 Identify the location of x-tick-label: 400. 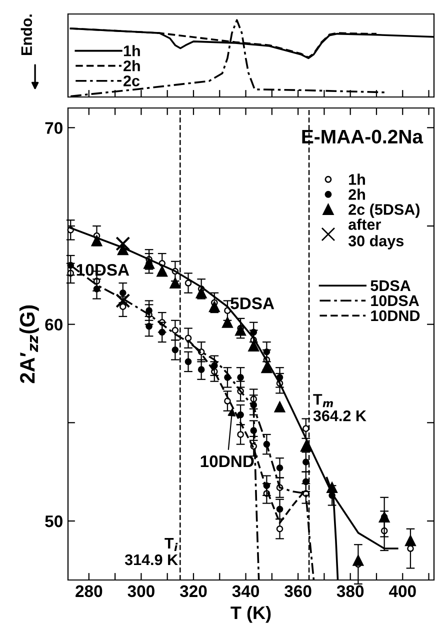
(402, 591).